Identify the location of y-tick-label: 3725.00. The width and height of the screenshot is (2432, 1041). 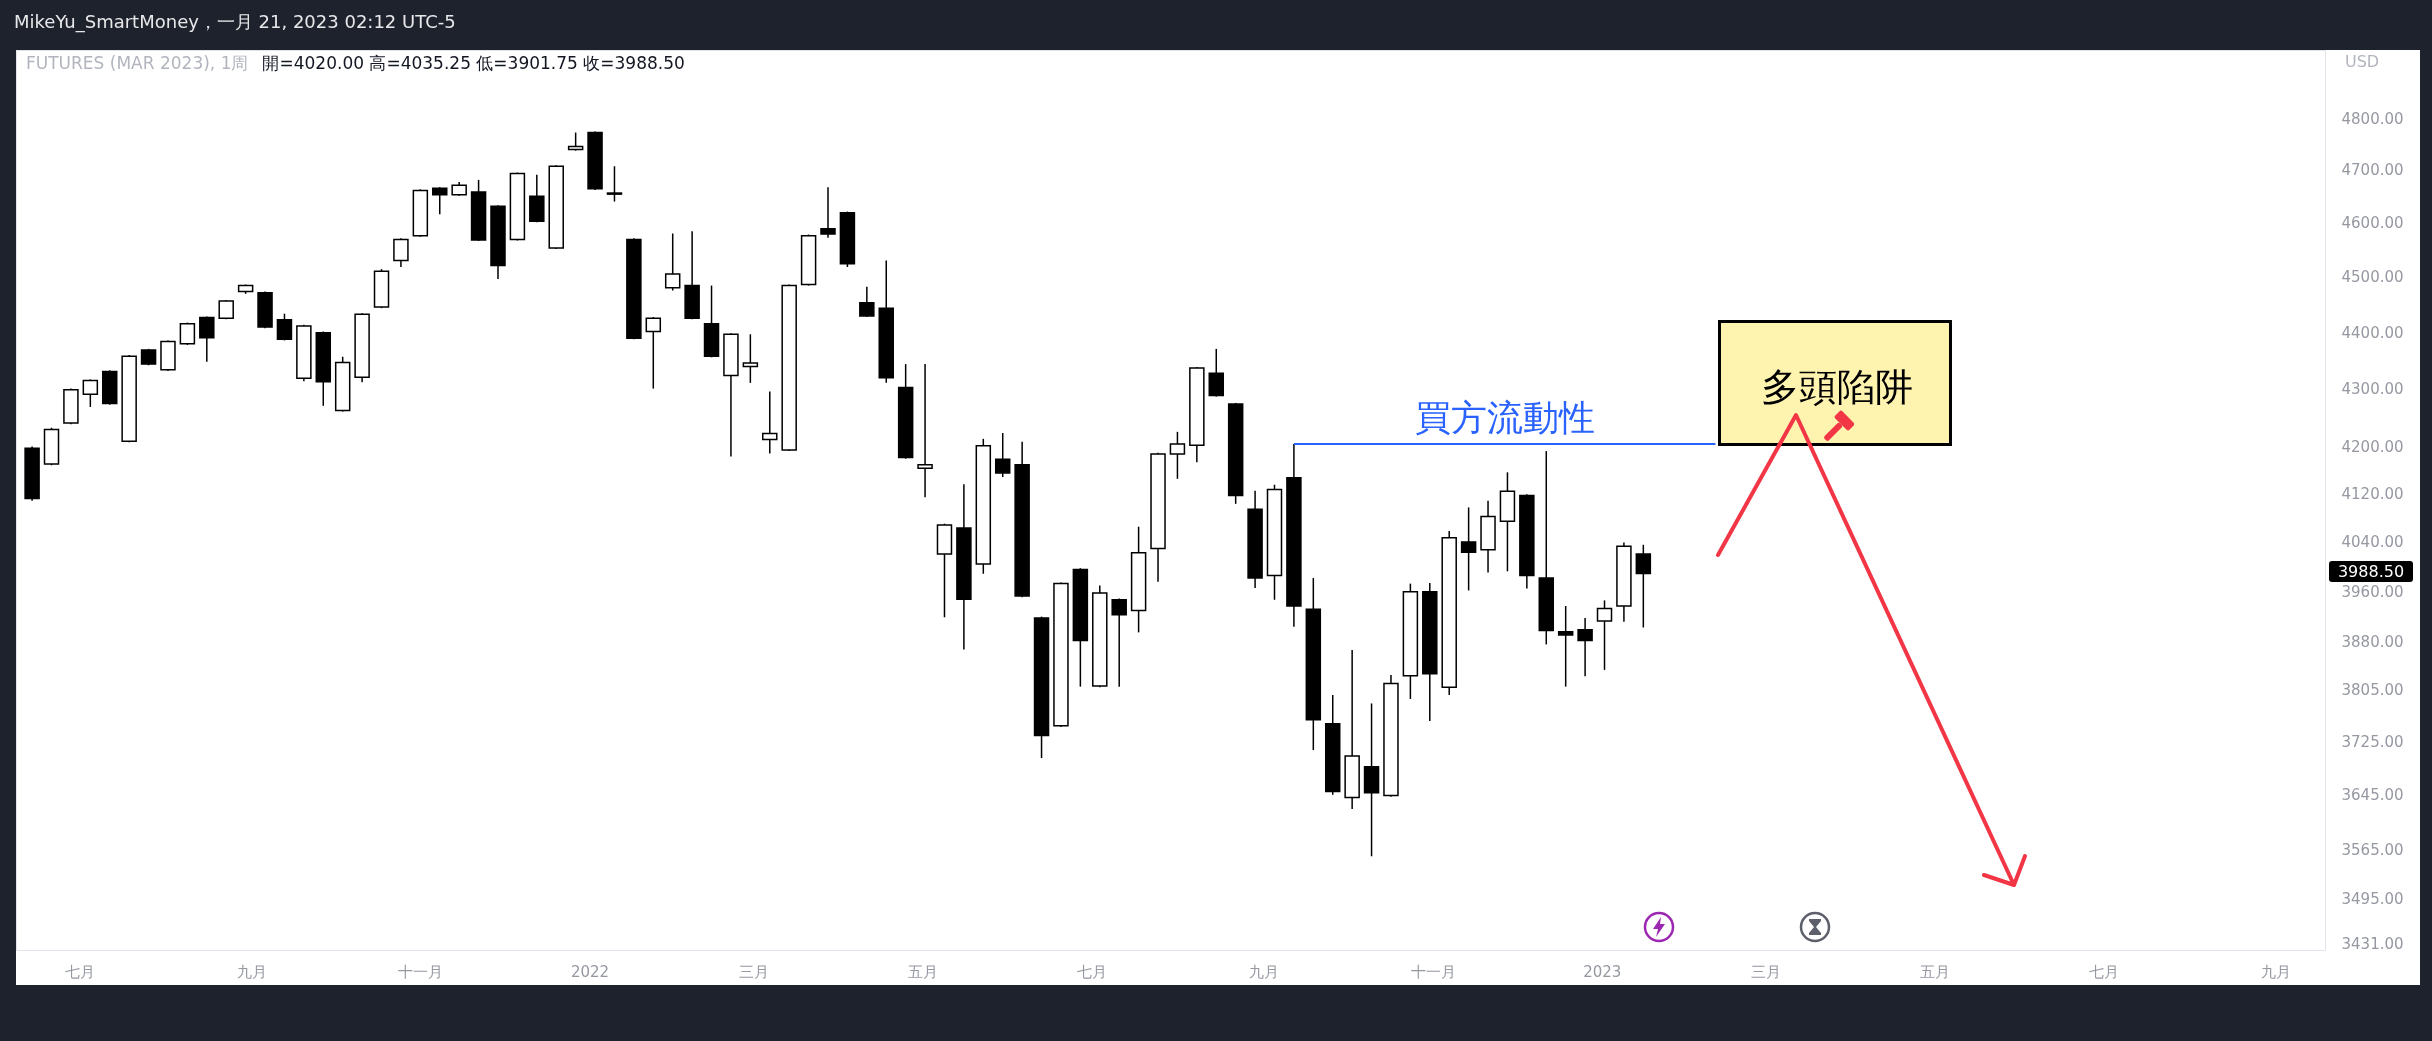
(2372, 741).